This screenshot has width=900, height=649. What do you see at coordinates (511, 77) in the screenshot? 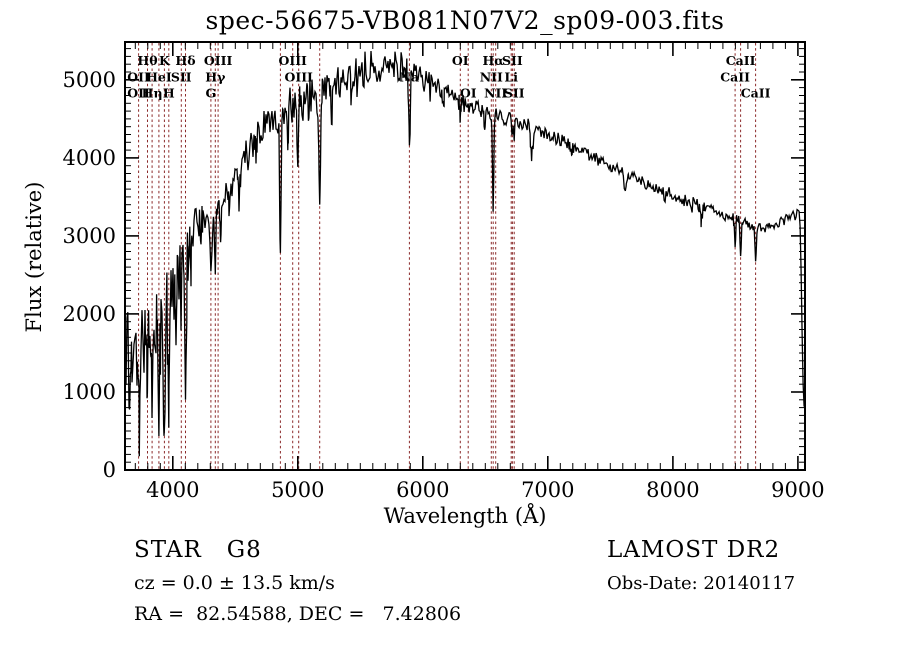
I see `spectral-line-label: Li` at bounding box center [511, 77].